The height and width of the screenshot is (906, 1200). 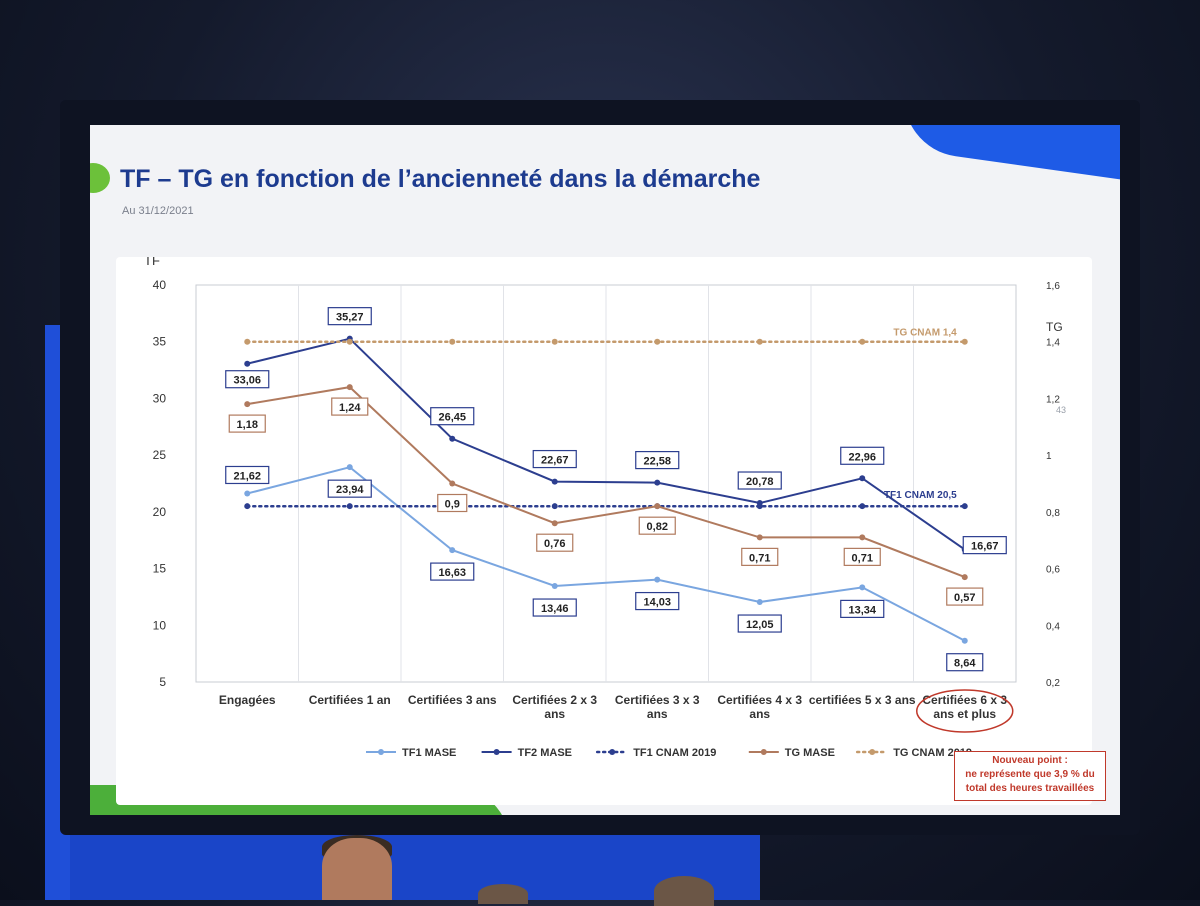 What do you see at coordinates (555, 461) in the screenshot?
I see `data-label: 22,67` at bounding box center [555, 461].